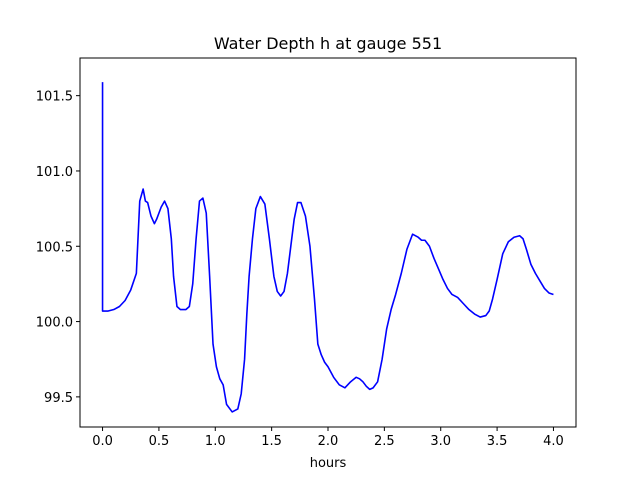 Image resolution: width=640 pixels, height=480 pixels. I want to click on x-tick-label: 3.0, so click(440, 441).